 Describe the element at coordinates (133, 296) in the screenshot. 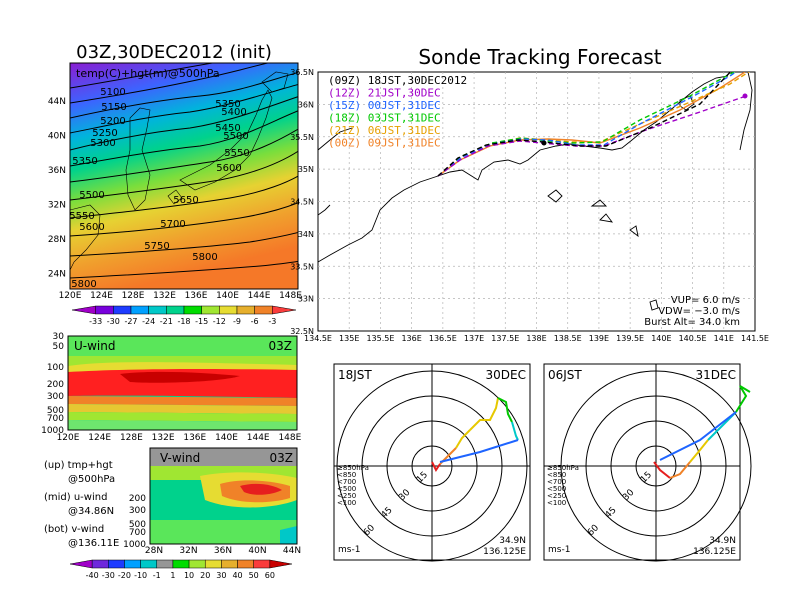

I see `lon-tick-label: 128E` at that location.